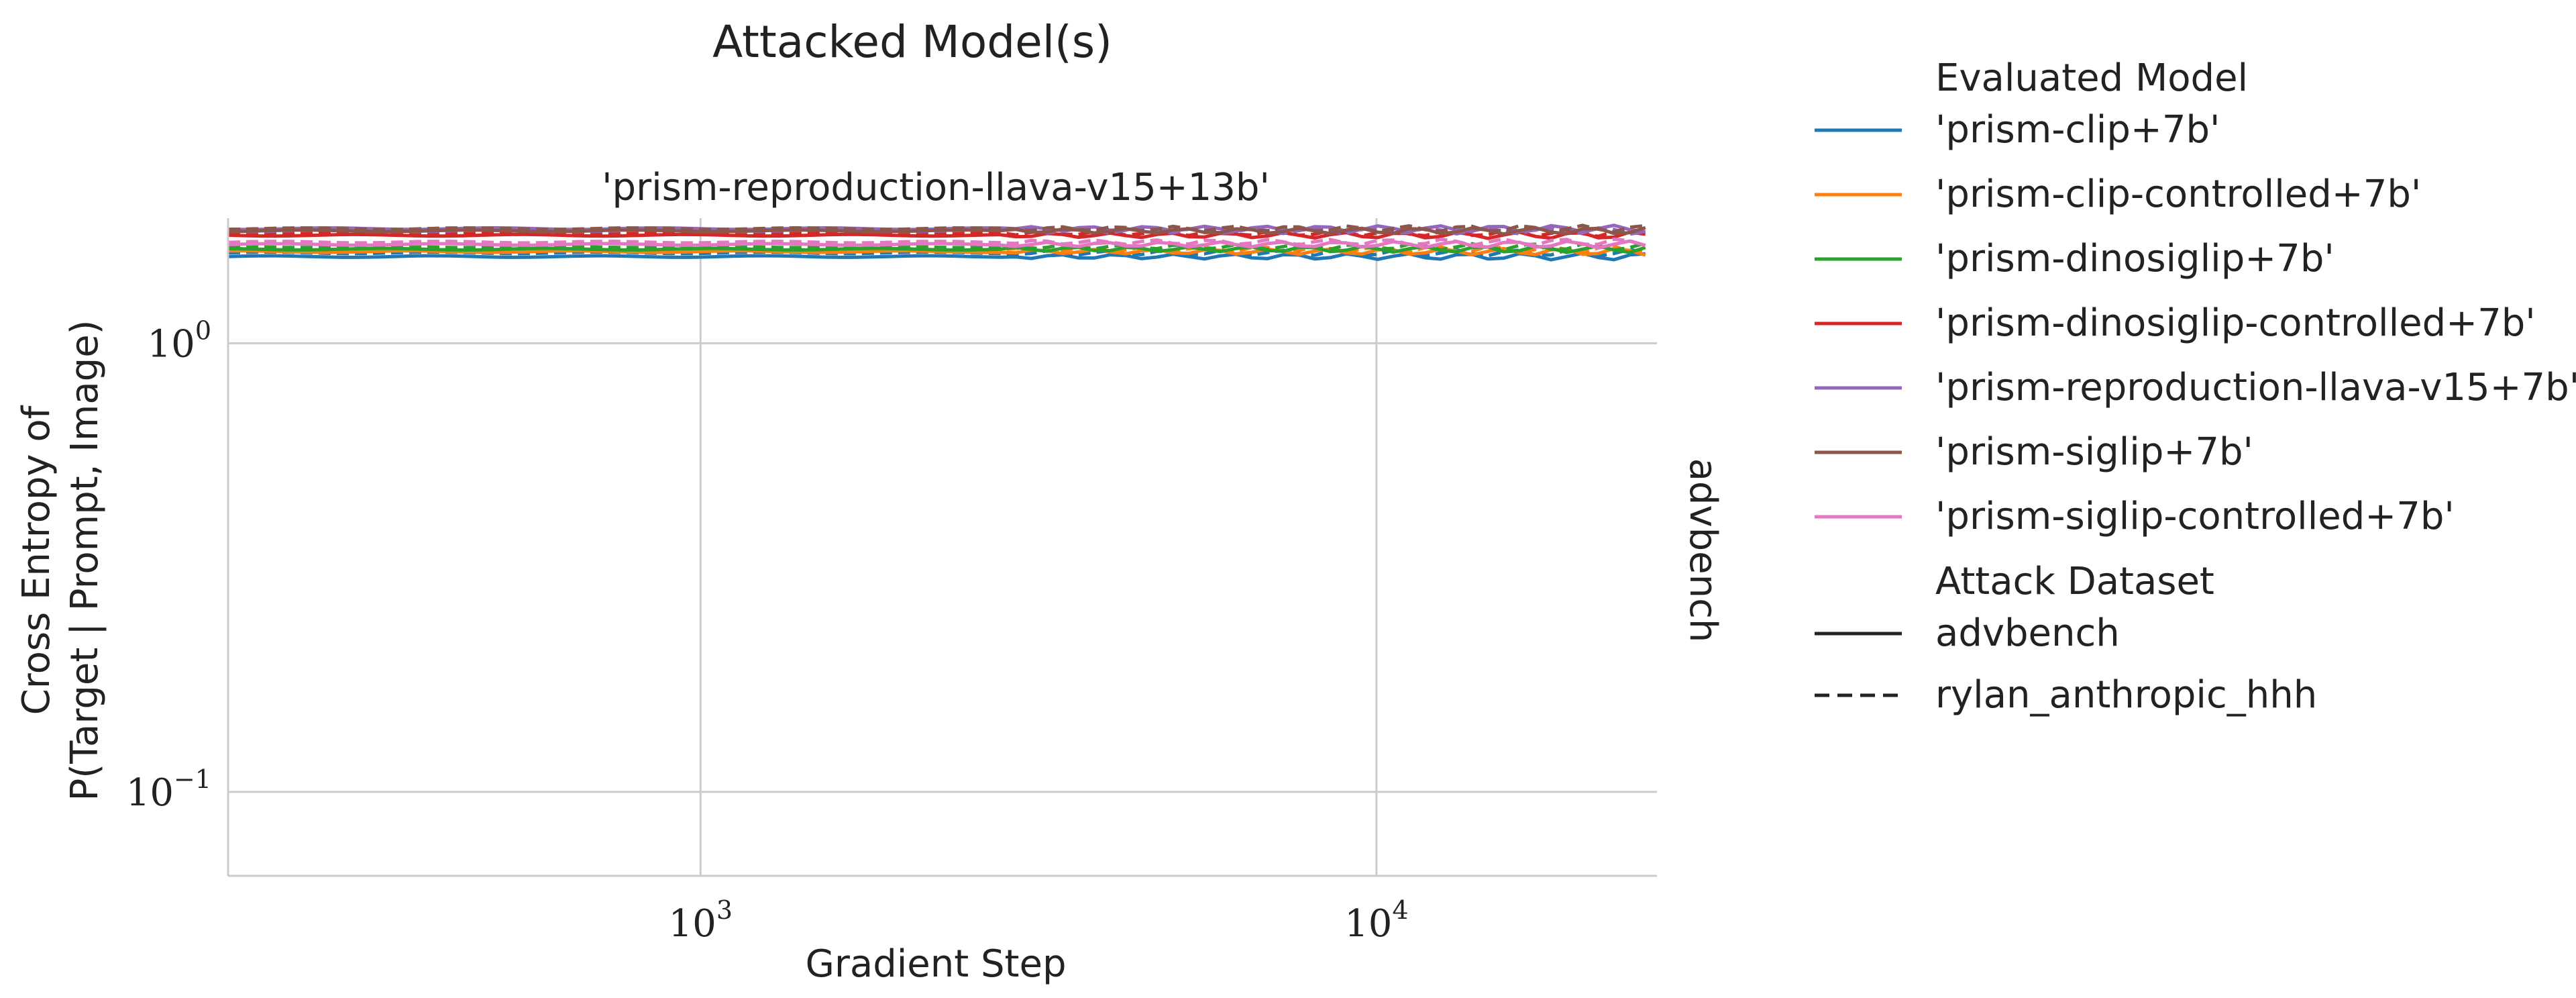  Describe the element at coordinates (2235, 323) in the screenshot. I see `legend-item: 'prism-dinosiglip-controlled+7b'` at that location.